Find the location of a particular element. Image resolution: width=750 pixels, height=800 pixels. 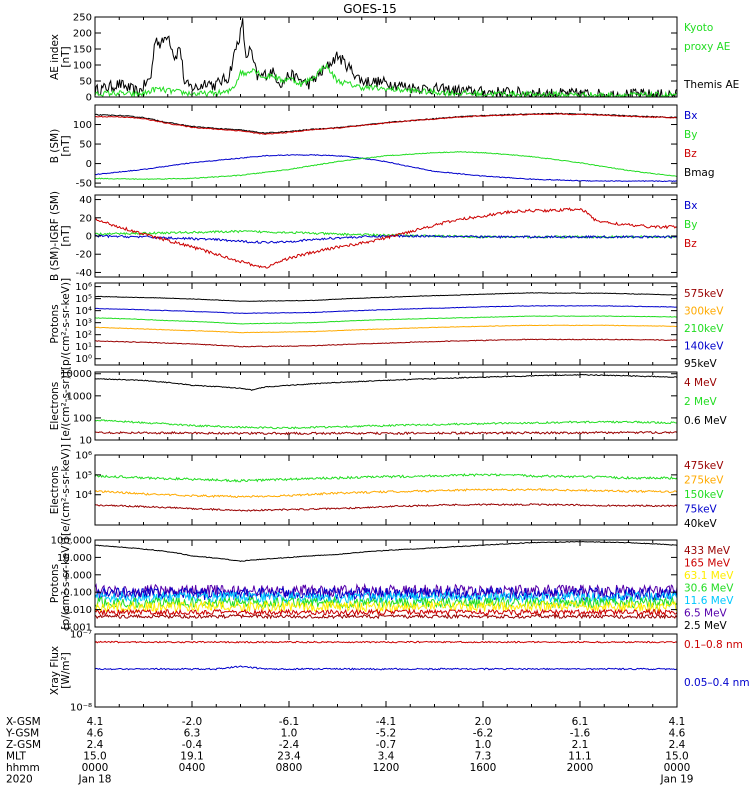

legend-entry: 575keV is located at coordinates (704, 294).